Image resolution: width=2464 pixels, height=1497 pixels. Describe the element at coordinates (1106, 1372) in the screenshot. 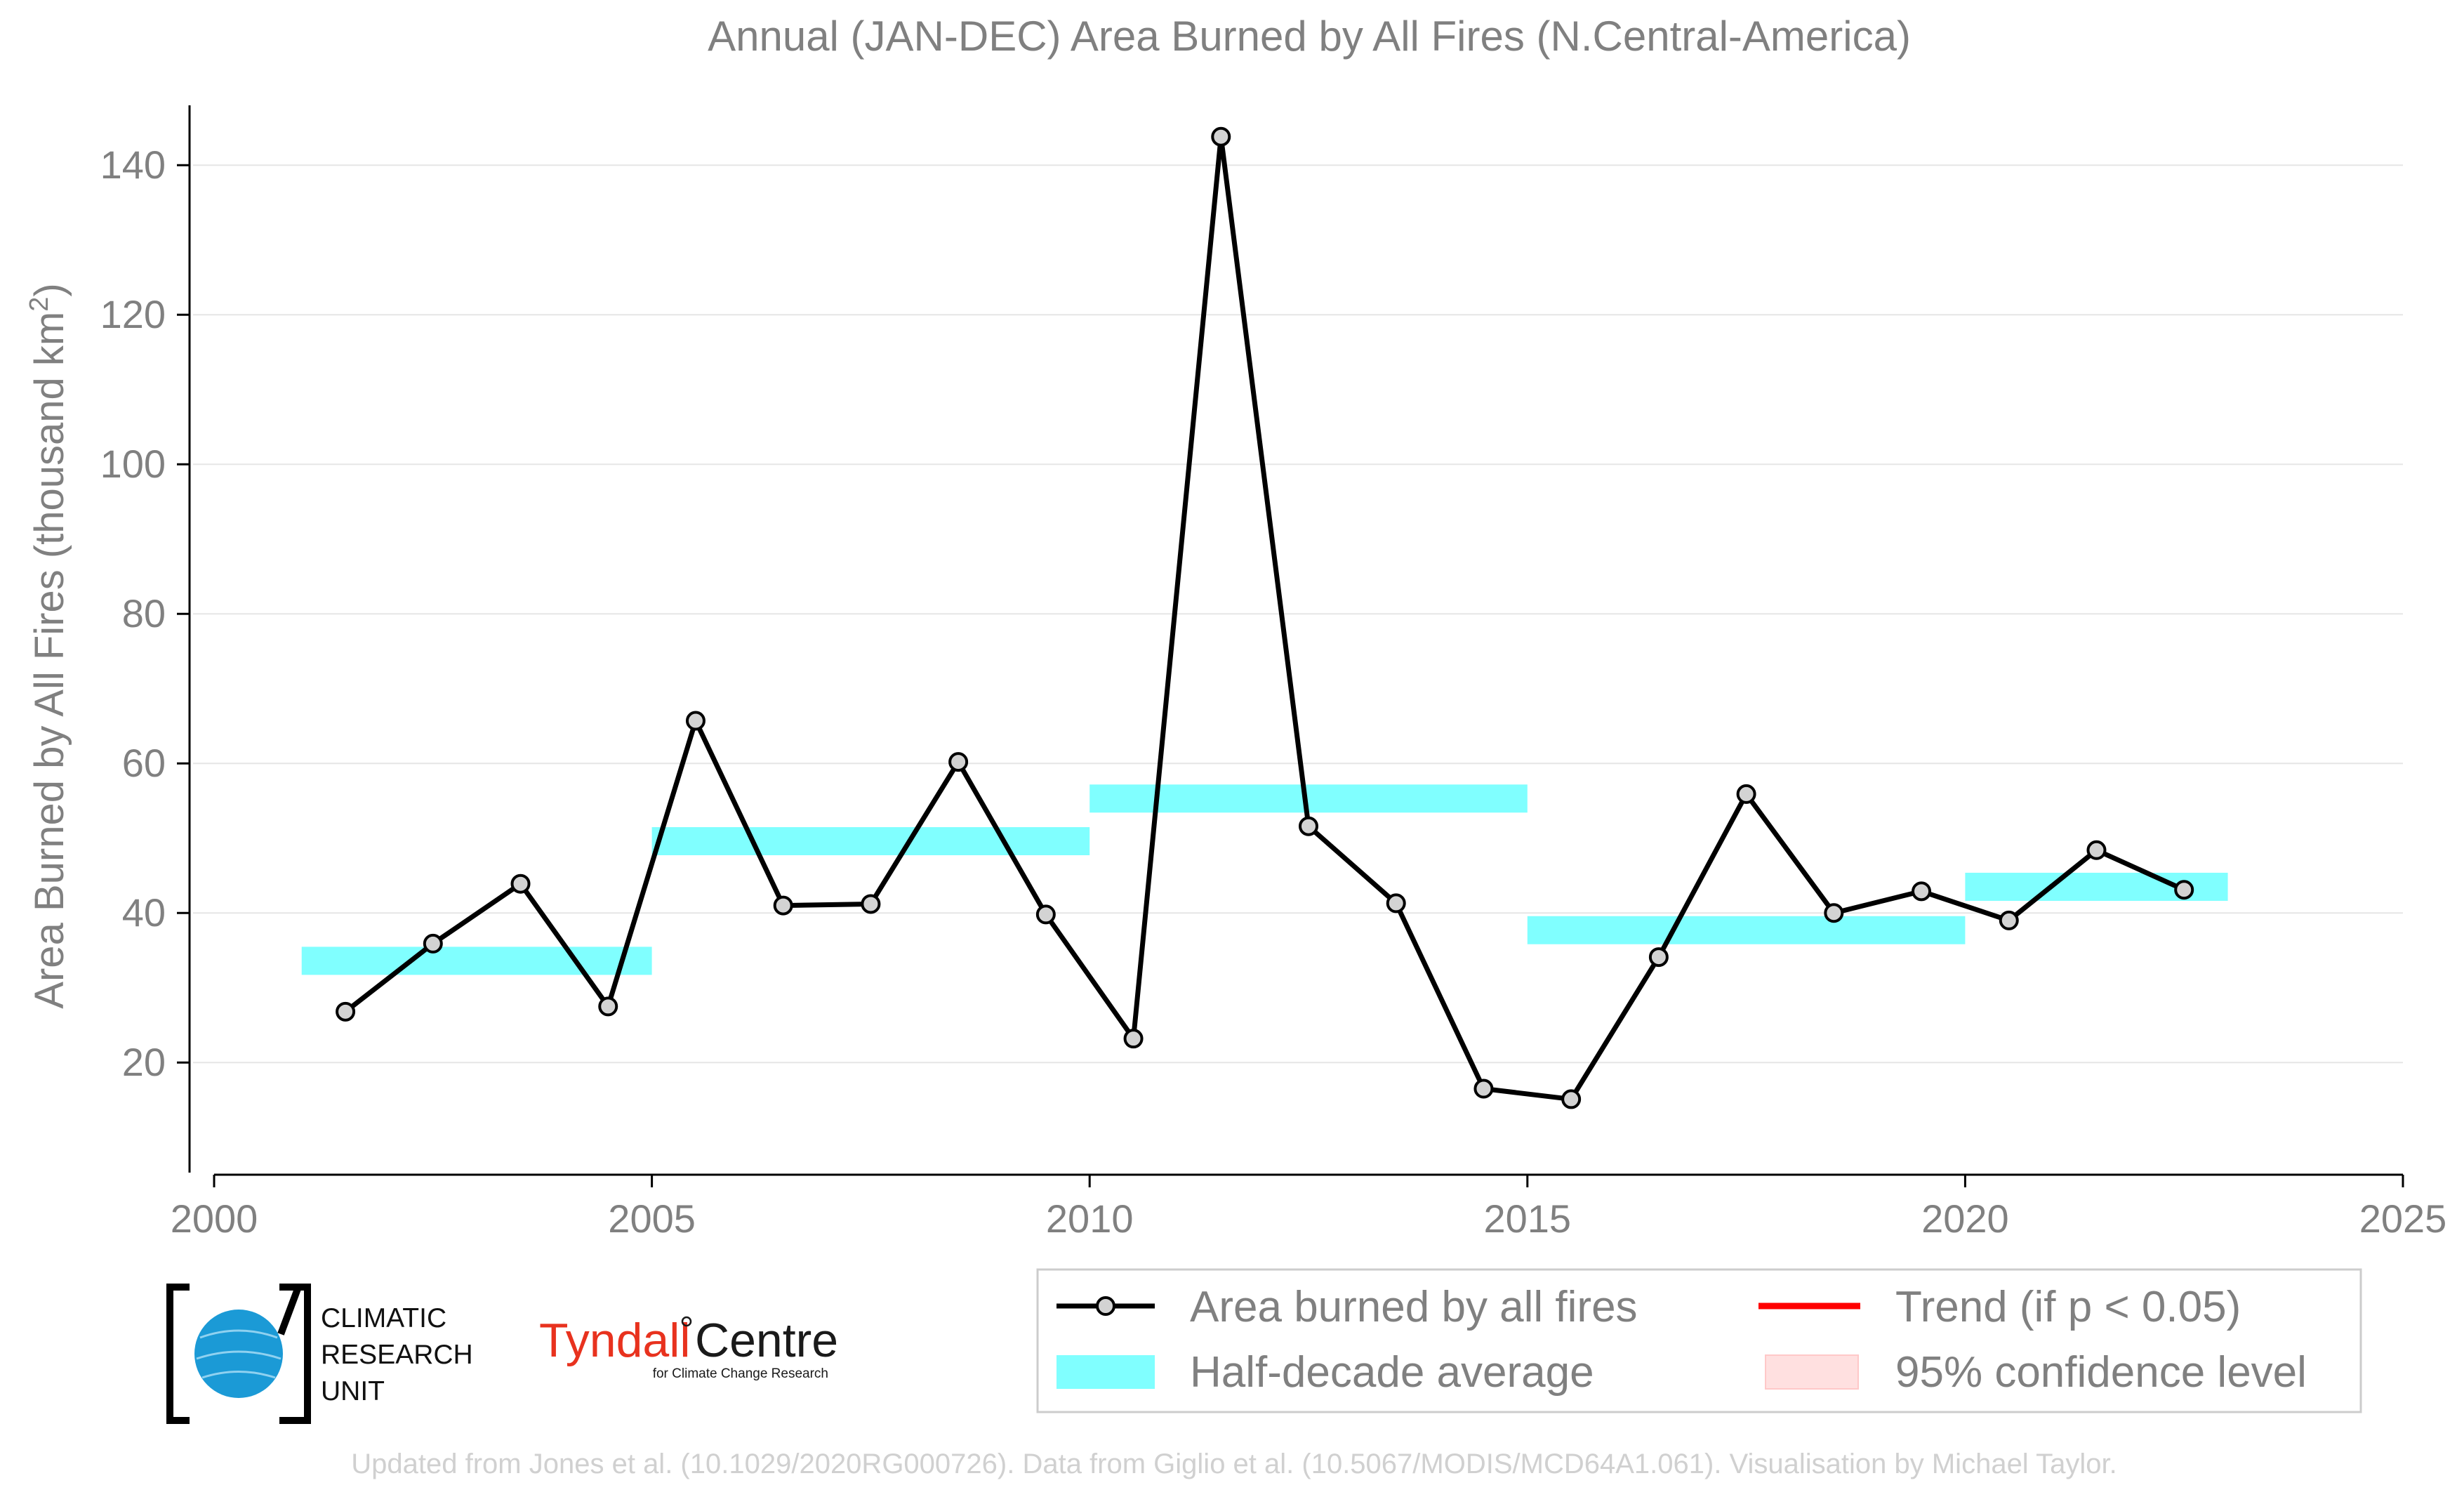

I see `legend-band-swatch` at that location.